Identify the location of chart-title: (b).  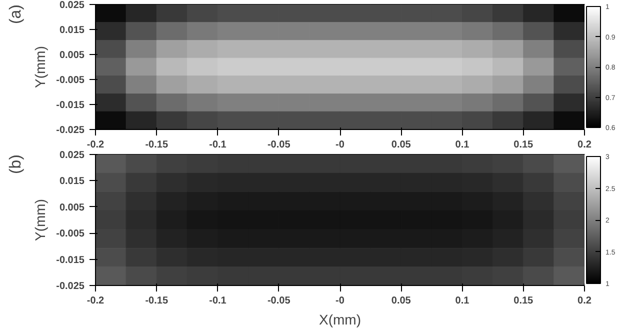
(16, 164).